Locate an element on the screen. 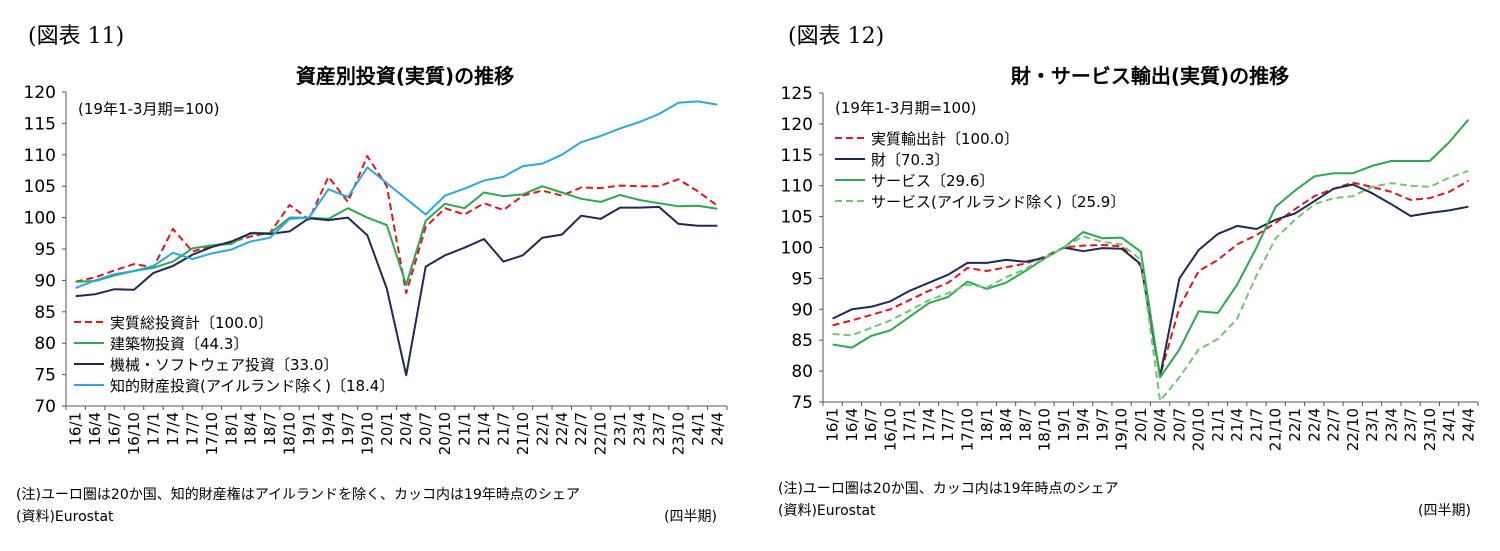 Image resolution: width=1500 pixels, height=551 pixels. x-tick-label: 24/4 is located at coordinates (1468, 425).